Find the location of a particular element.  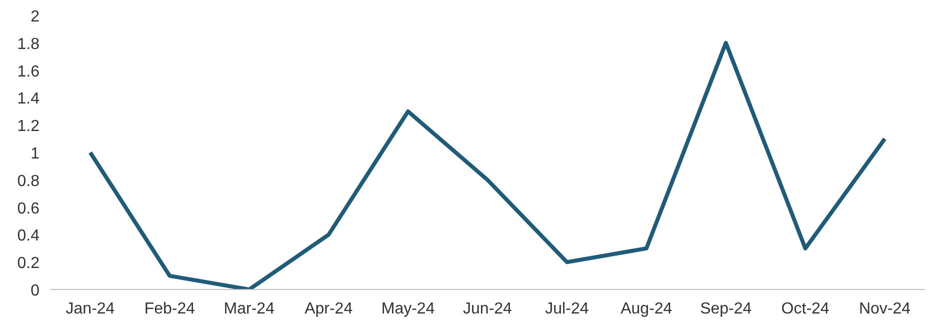

y-tick-label: 0 is located at coordinates (35, 291).